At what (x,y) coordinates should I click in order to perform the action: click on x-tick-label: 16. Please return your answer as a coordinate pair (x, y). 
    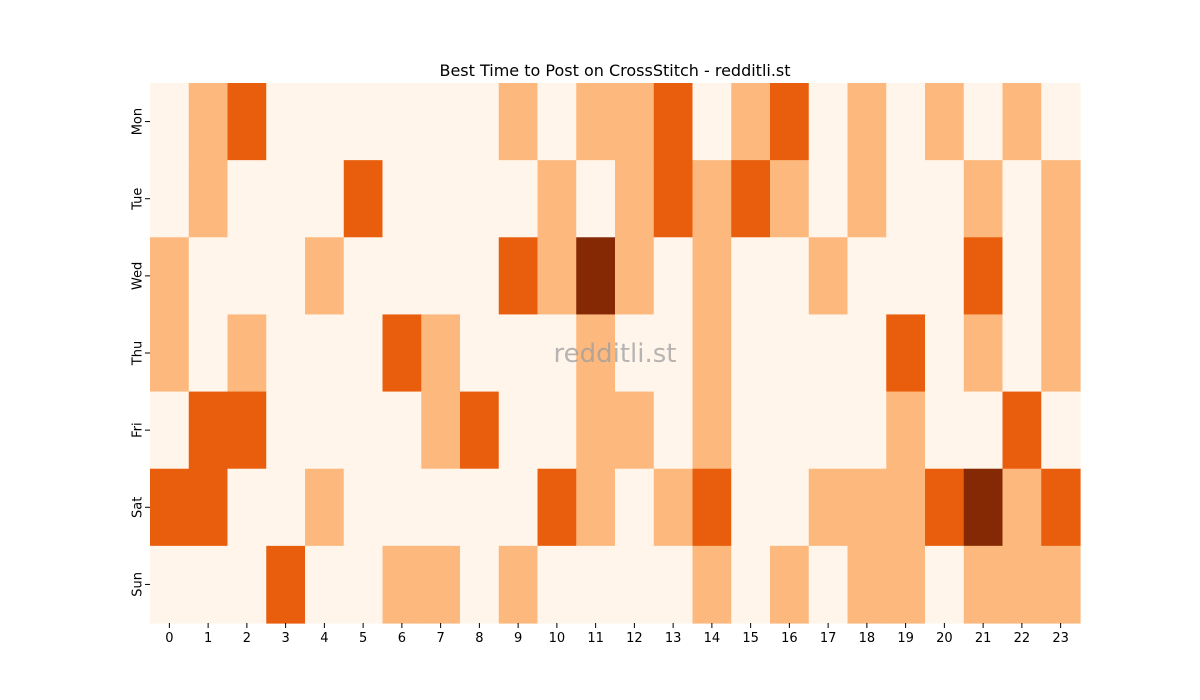
    Looking at the image, I should click on (789, 638).